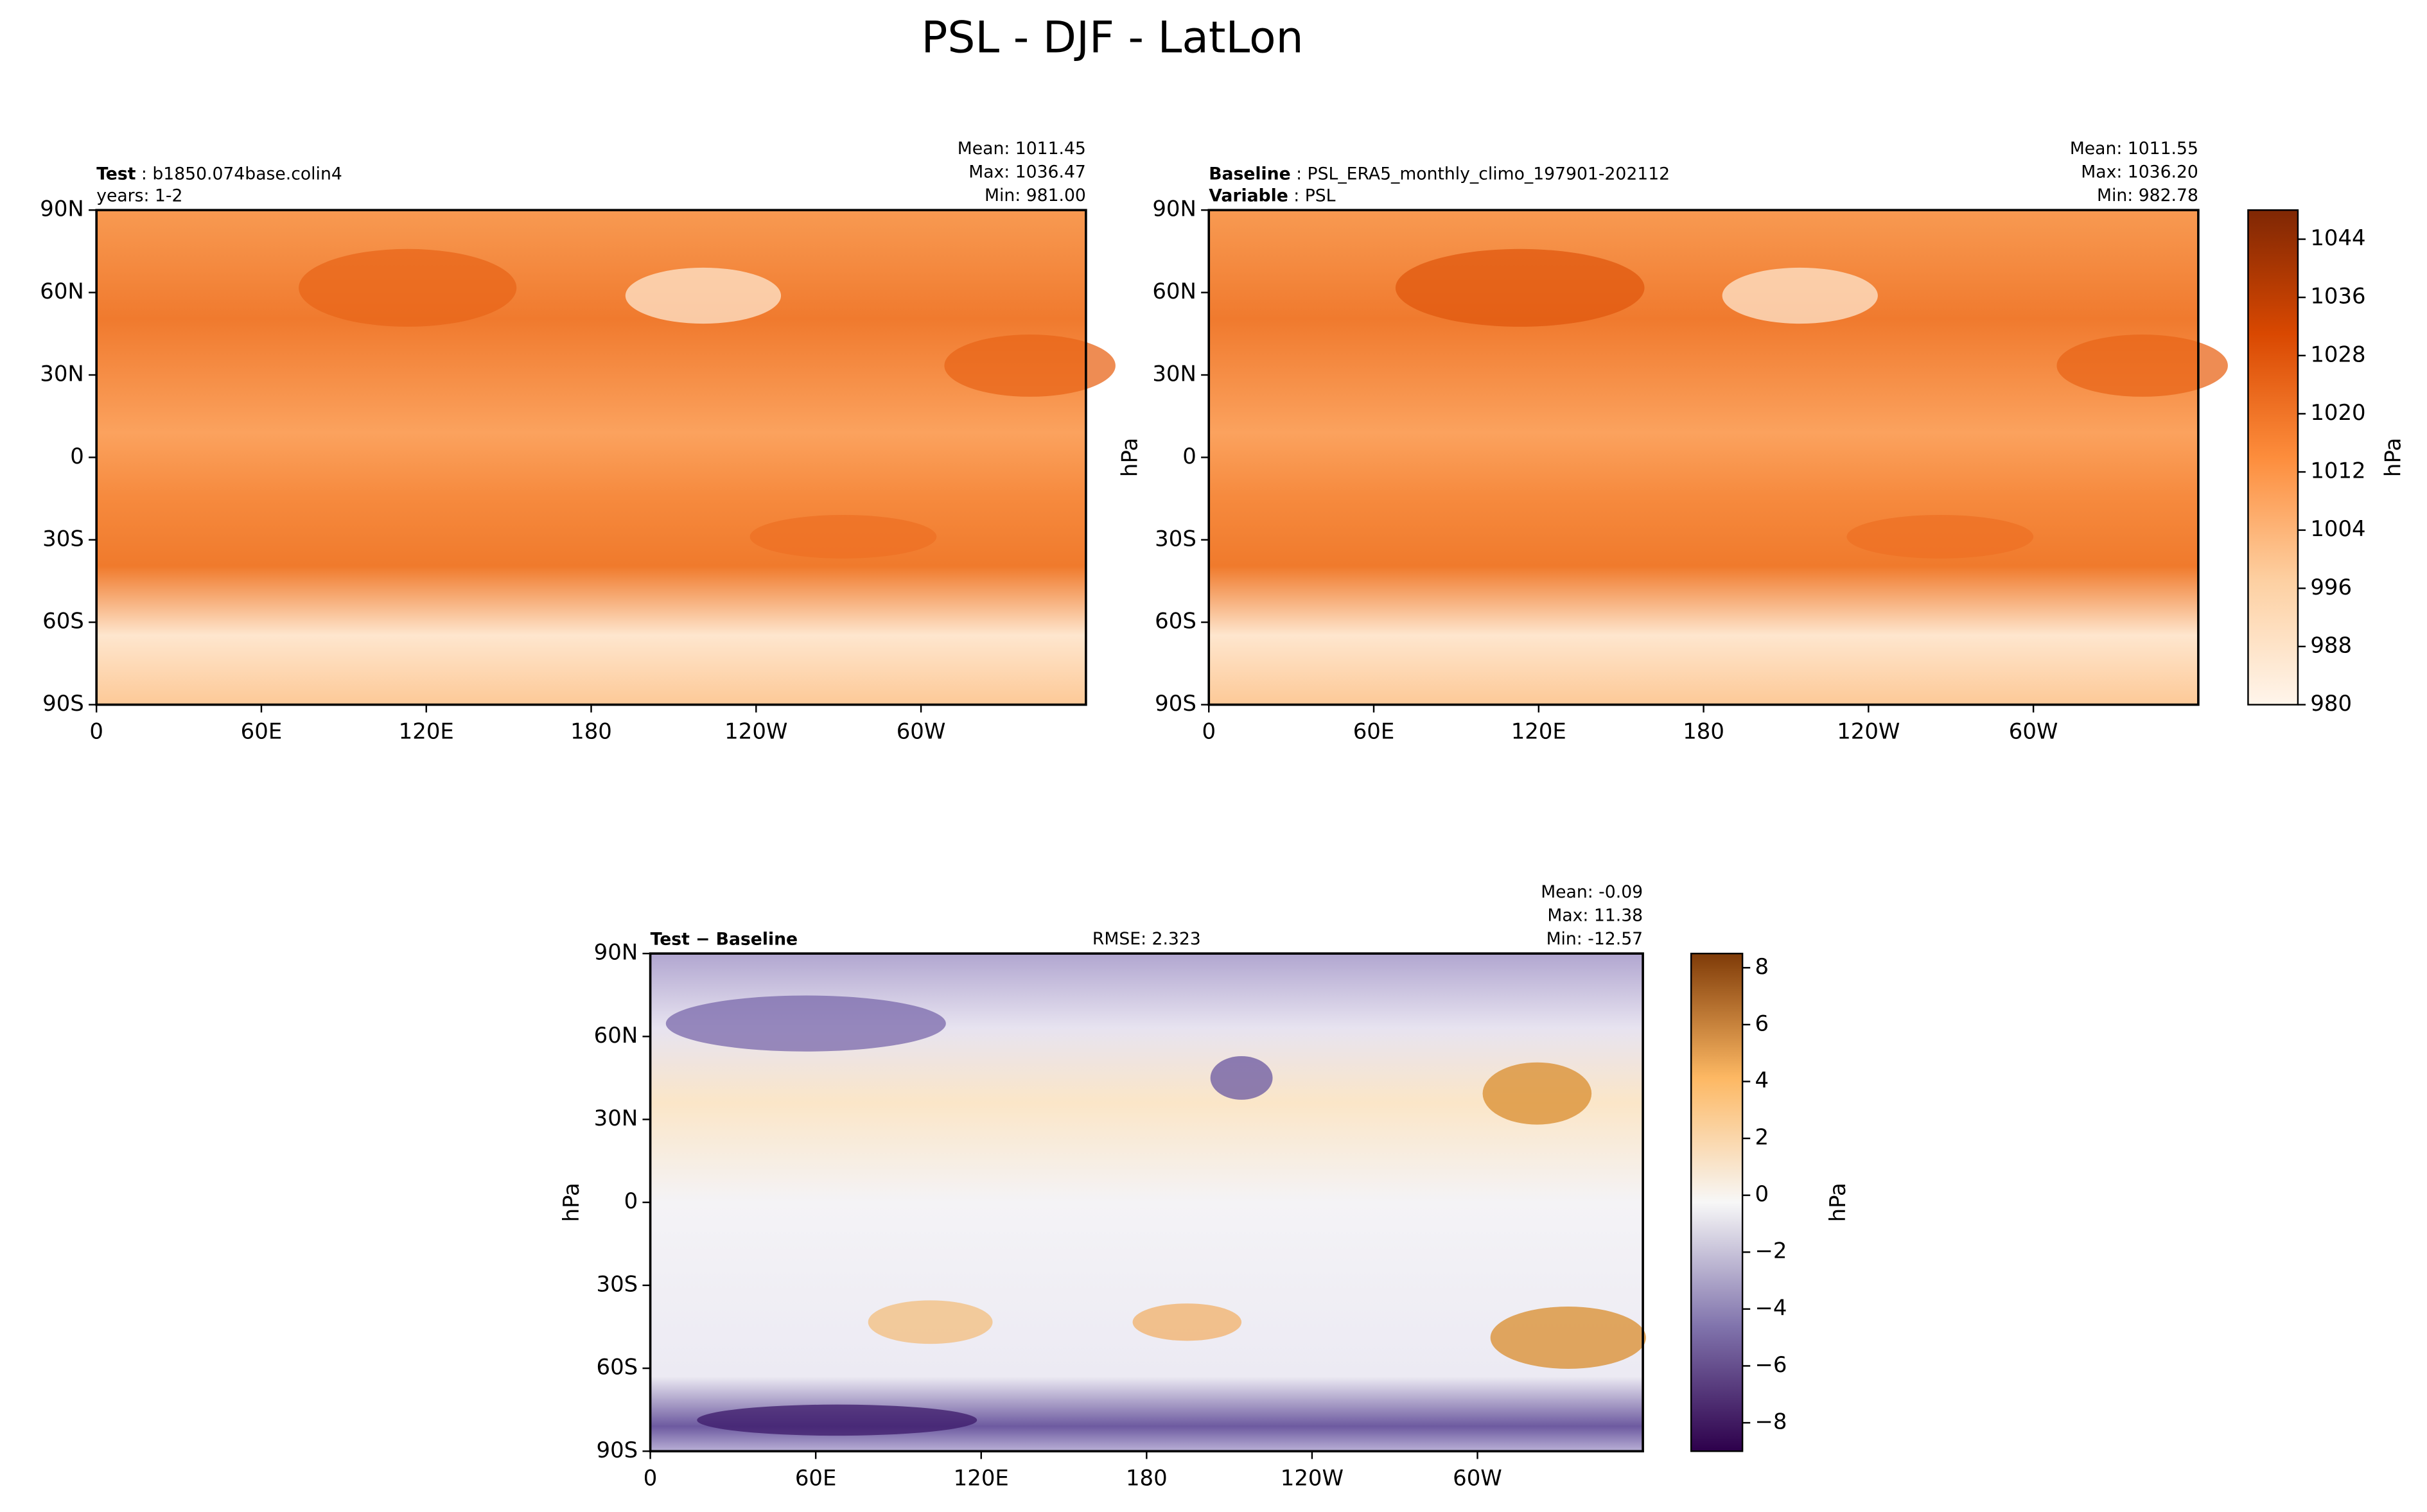 This screenshot has width=2427, height=1512. Describe the element at coordinates (1595, 916) in the screenshot. I see `stat-line: Max: 11.38` at that location.